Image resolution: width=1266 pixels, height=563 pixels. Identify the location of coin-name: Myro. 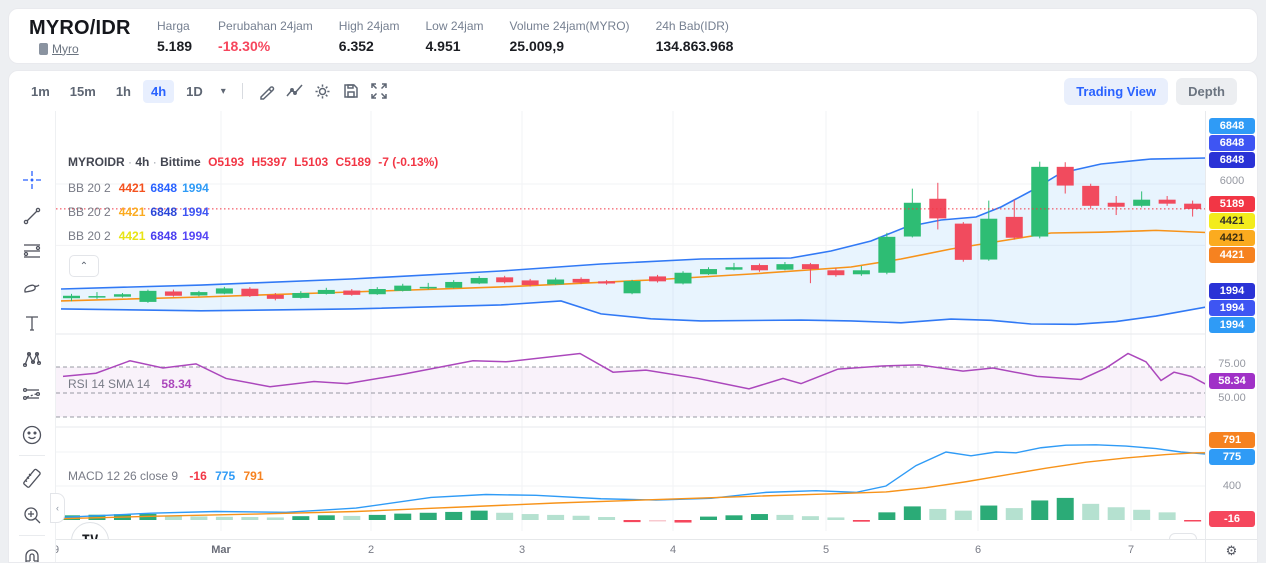
(65, 48).